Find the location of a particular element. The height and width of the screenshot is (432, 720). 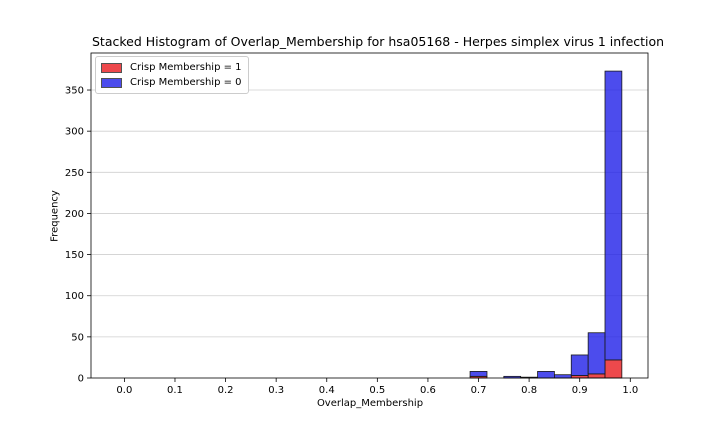

y-tick-label: 0 is located at coordinates (81, 379).